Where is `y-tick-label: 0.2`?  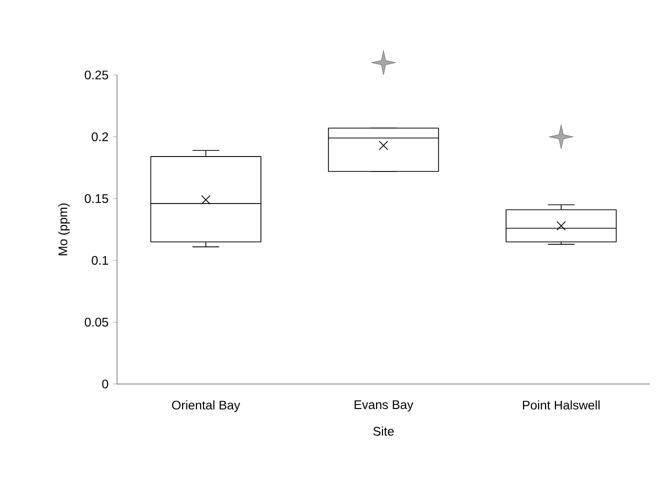 y-tick-label: 0.2 is located at coordinates (100, 137).